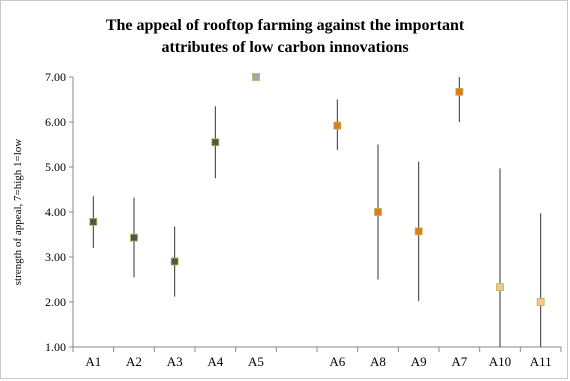 This screenshot has height=381, width=570. What do you see at coordinates (134, 237) in the screenshot?
I see `point-a2` at bounding box center [134, 237].